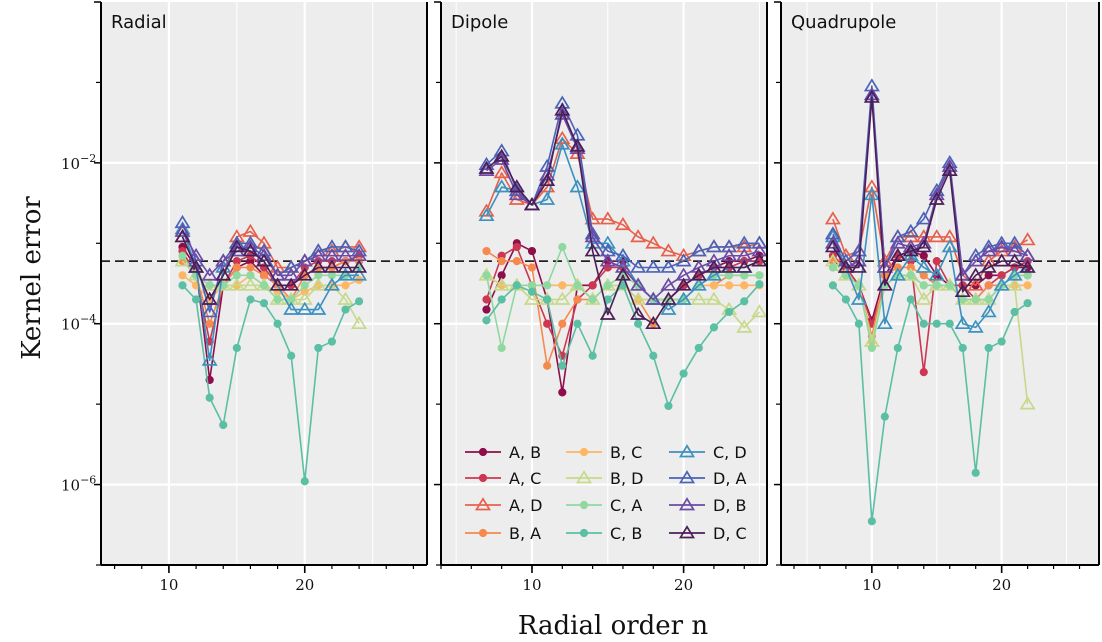  What do you see at coordinates (503, 505) in the screenshot?
I see `legend-item: A, D` at bounding box center [503, 505].